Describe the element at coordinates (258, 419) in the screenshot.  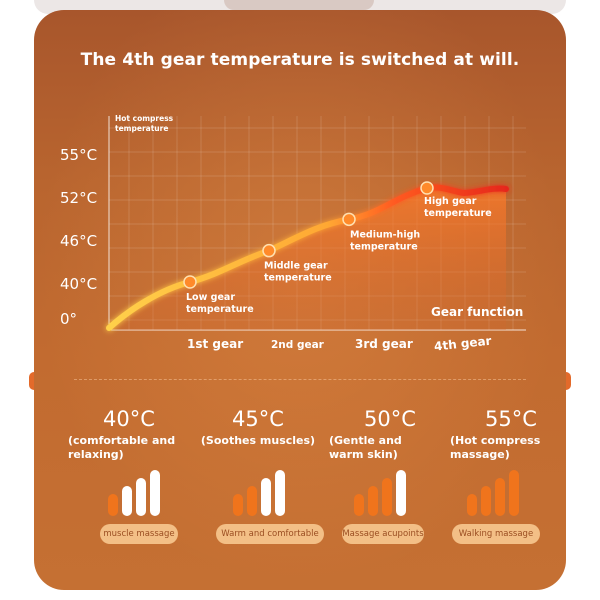
I see `mode-temperature: 45°C` at that location.